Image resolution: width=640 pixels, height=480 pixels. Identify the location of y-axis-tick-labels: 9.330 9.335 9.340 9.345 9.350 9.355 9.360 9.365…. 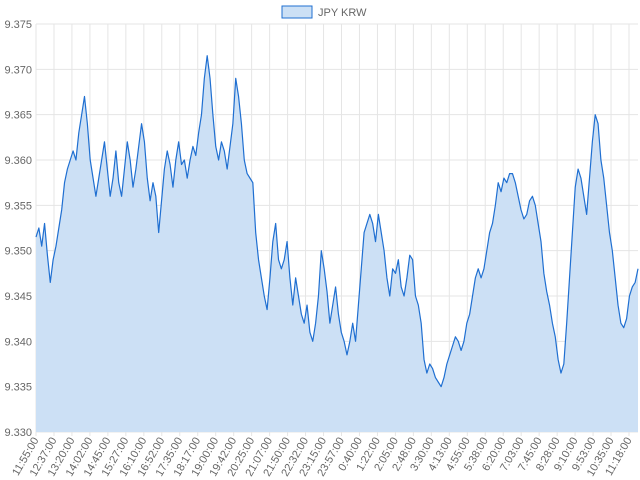
(18, 229).